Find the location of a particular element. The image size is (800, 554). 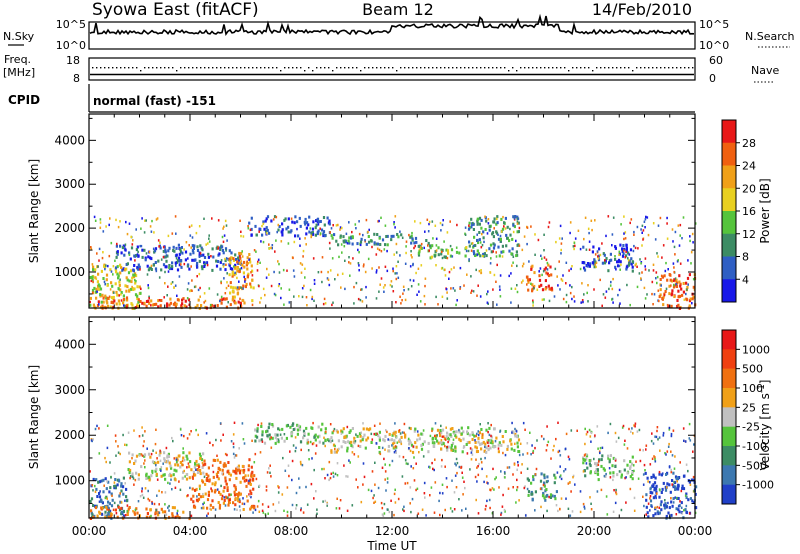

cpid-label: CPID is located at coordinates (24, 100).